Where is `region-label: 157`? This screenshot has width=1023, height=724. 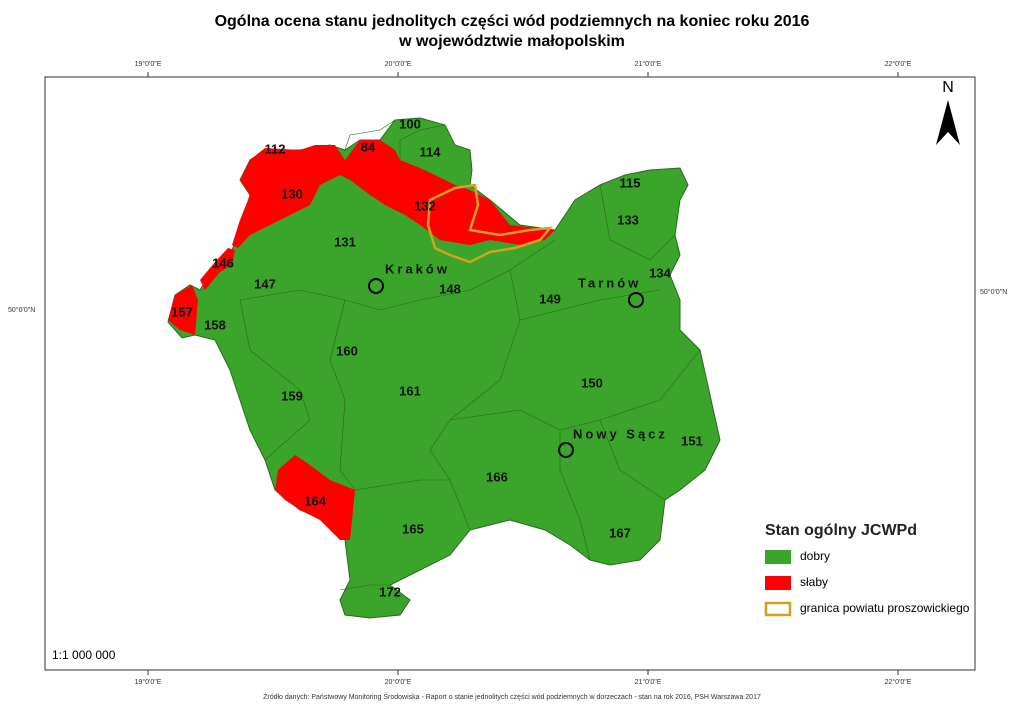
region-label: 157 is located at coordinates (182, 311).